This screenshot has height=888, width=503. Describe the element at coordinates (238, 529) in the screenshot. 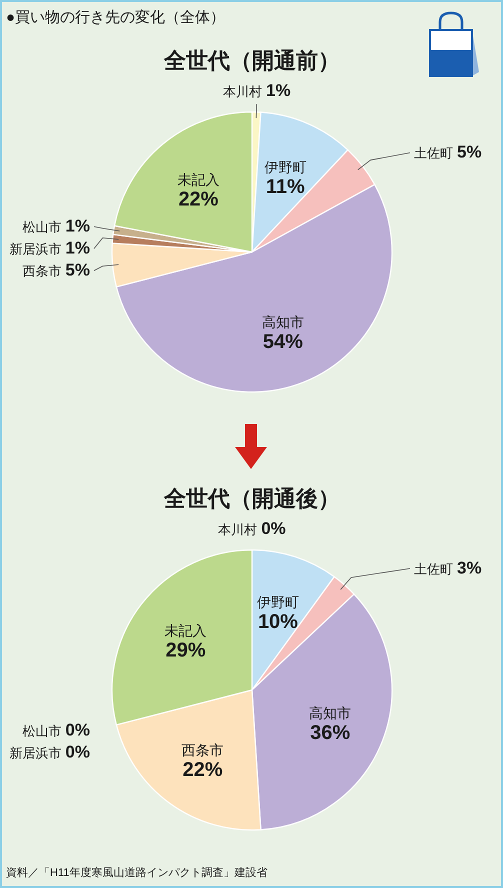

I see `category-label: 本川村` at that location.